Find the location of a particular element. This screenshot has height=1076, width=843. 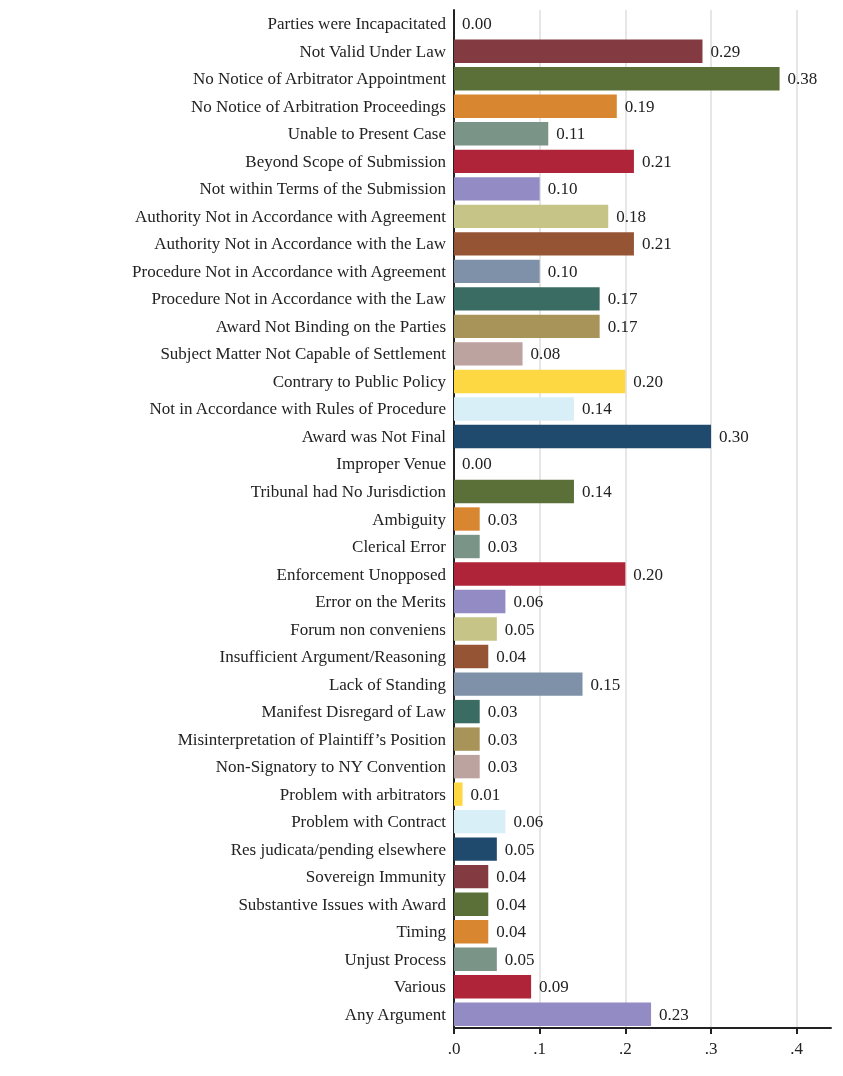

y-tick-label: Authority Not in Accordance with the Law is located at coordinates (300, 244).